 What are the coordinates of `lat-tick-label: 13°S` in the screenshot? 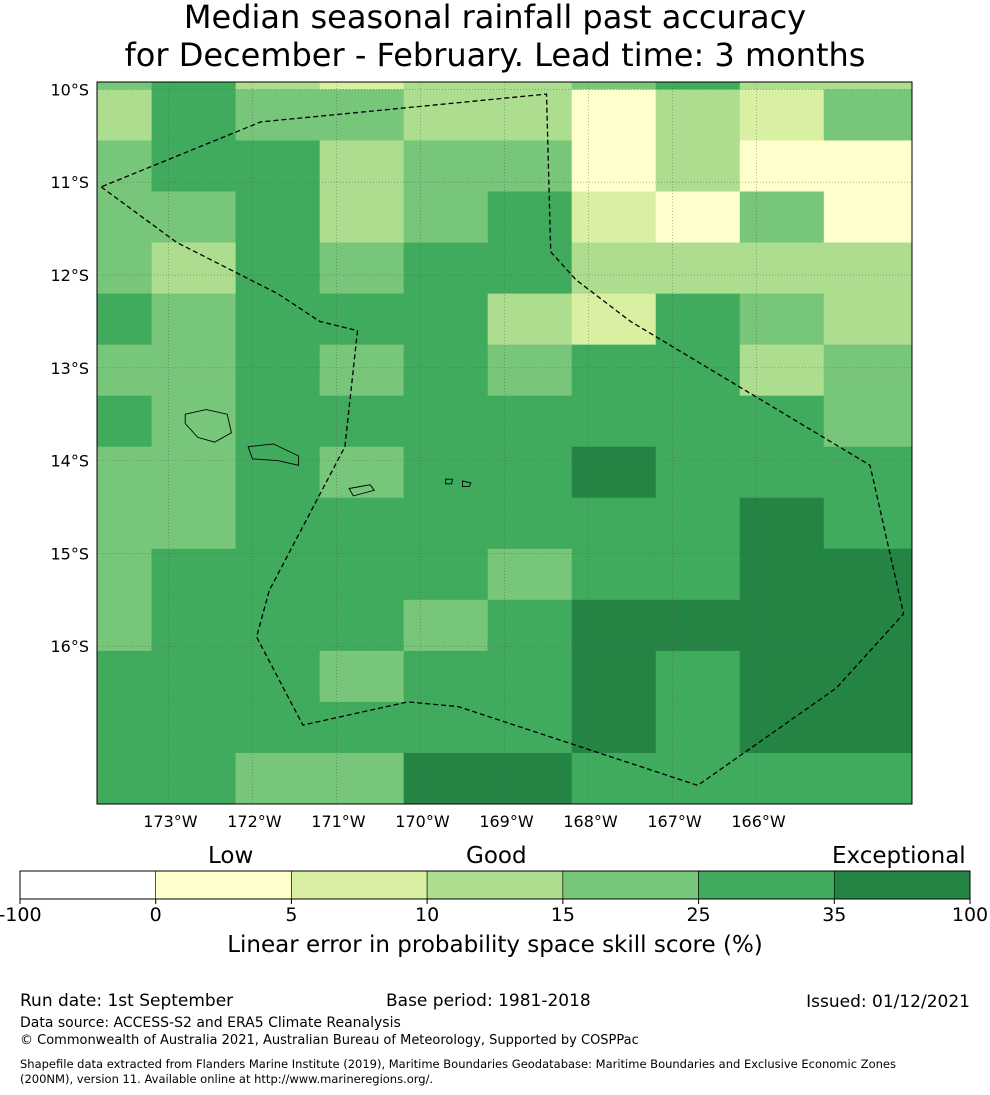 It's located at (69, 368).